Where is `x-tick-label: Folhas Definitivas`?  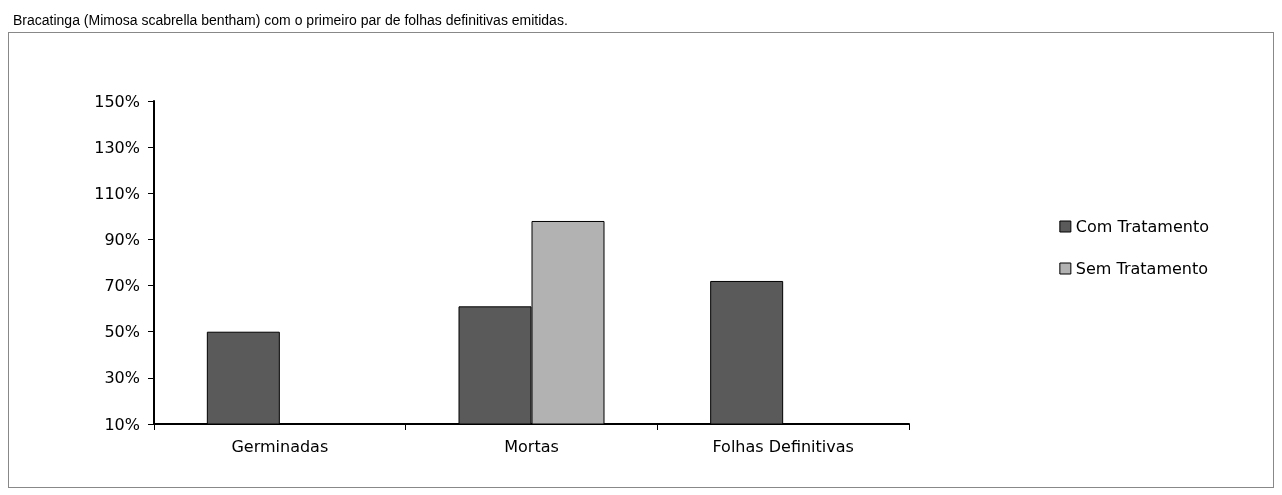 x-tick-label: Folhas Definitivas is located at coordinates (783, 446).